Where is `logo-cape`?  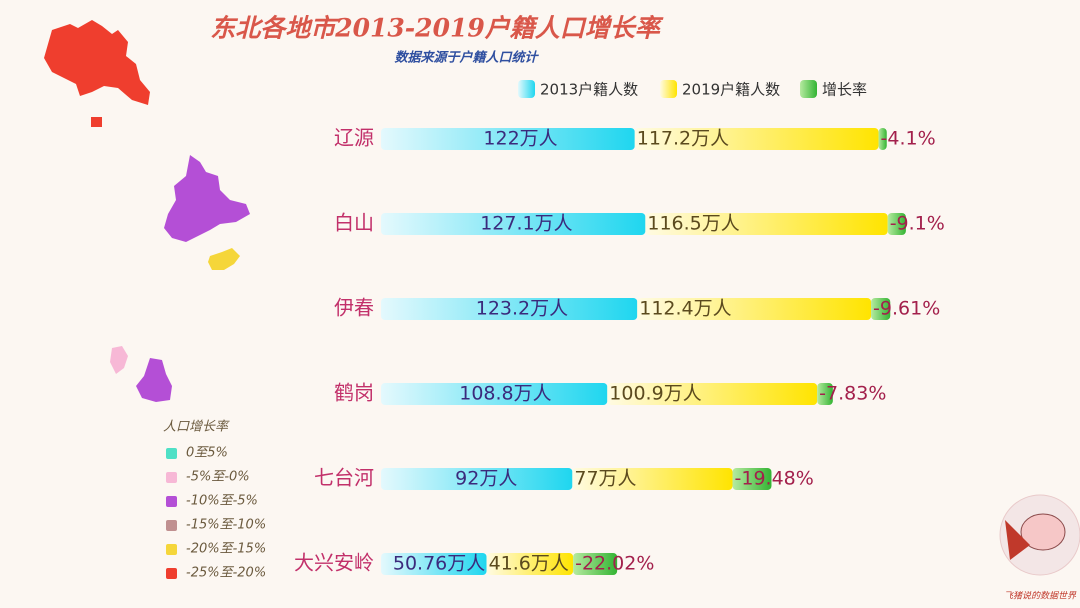 logo-cape is located at coordinates (1017, 540).